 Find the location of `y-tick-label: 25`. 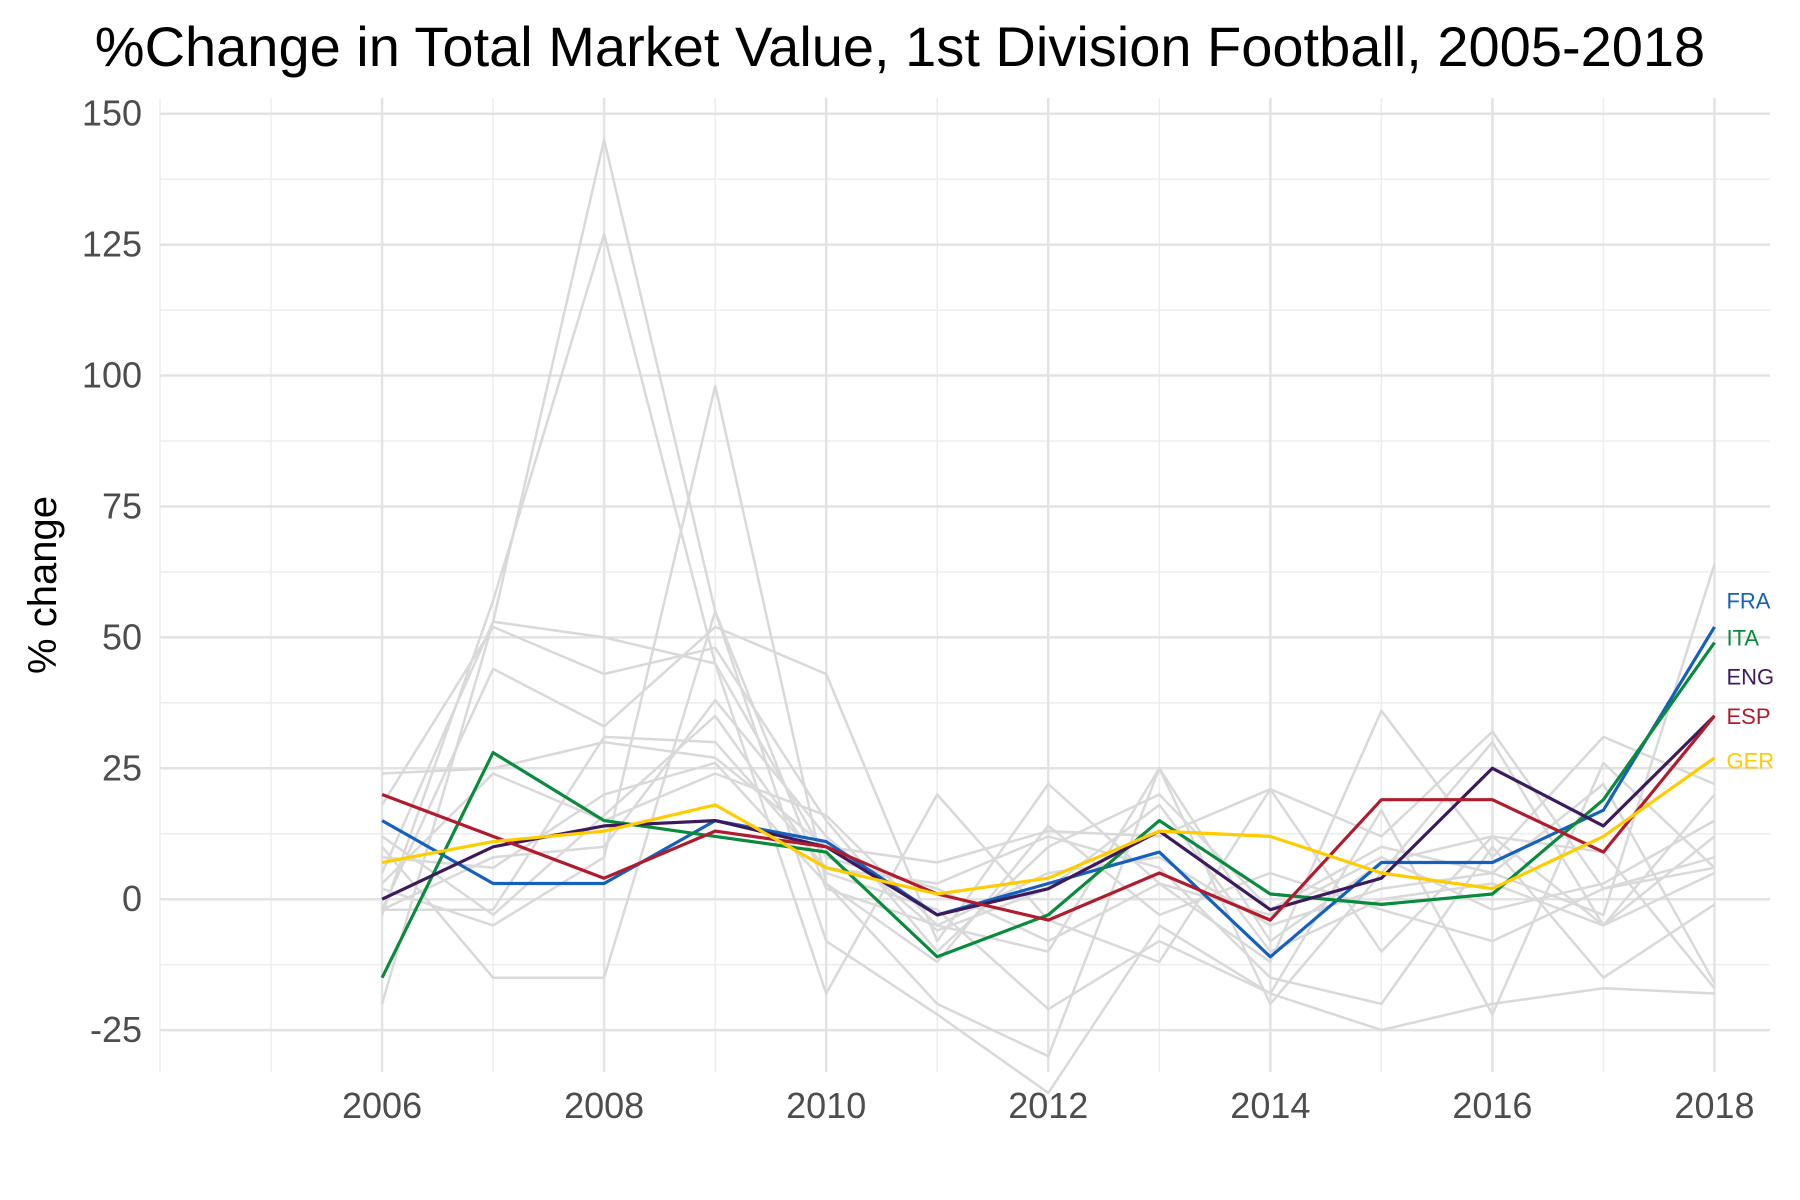

y-tick-label: 25 is located at coordinates (122, 767).